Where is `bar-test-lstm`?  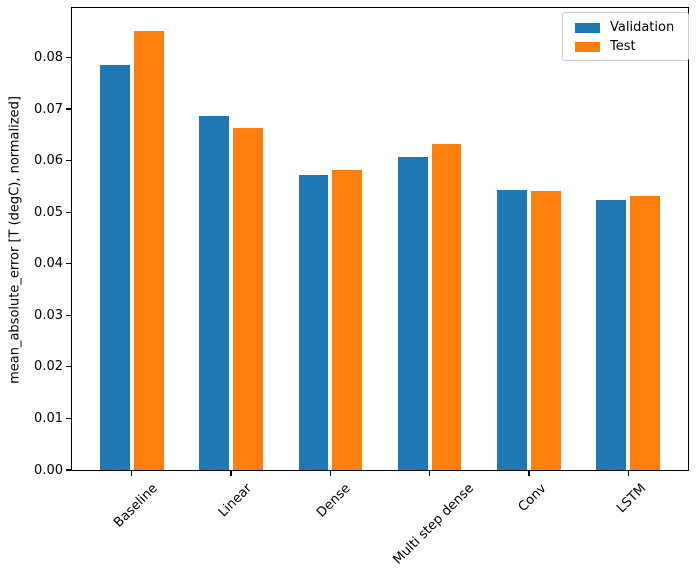
bar-test-lstm is located at coordinates (645, 332).